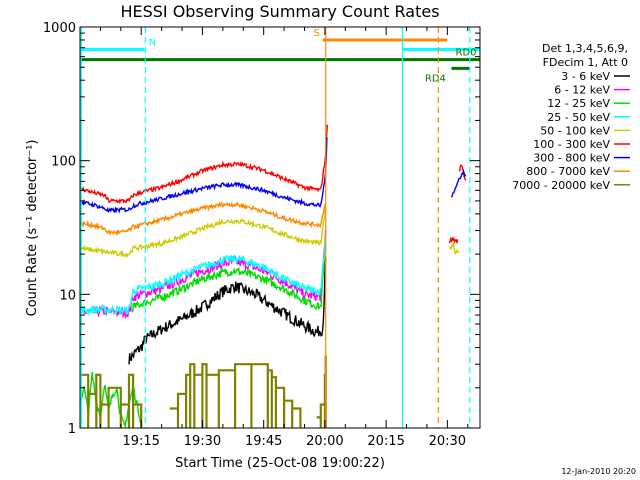 Image resolution: width=640 pixels, height=480 pixels. Describe the element at coordinates (202, 441) in the screenshot. I see `x-tick-label: 19:30` at that location.